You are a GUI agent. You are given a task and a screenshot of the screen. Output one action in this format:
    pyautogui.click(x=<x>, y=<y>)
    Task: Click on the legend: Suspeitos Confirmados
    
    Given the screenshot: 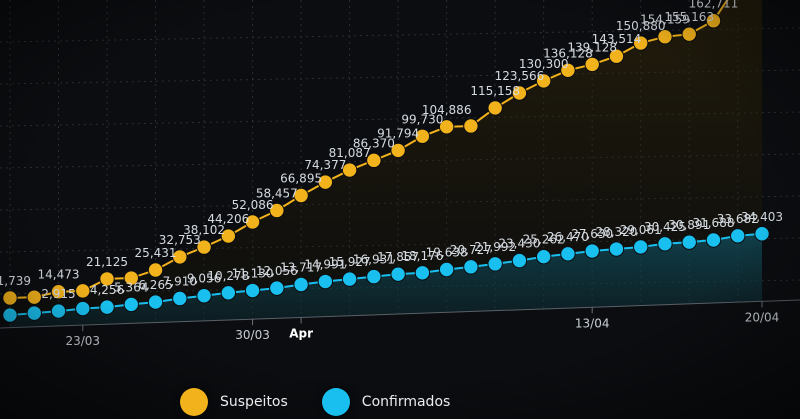 What is the action you would take?
    pyautogui.click(x=332, y=402)
    